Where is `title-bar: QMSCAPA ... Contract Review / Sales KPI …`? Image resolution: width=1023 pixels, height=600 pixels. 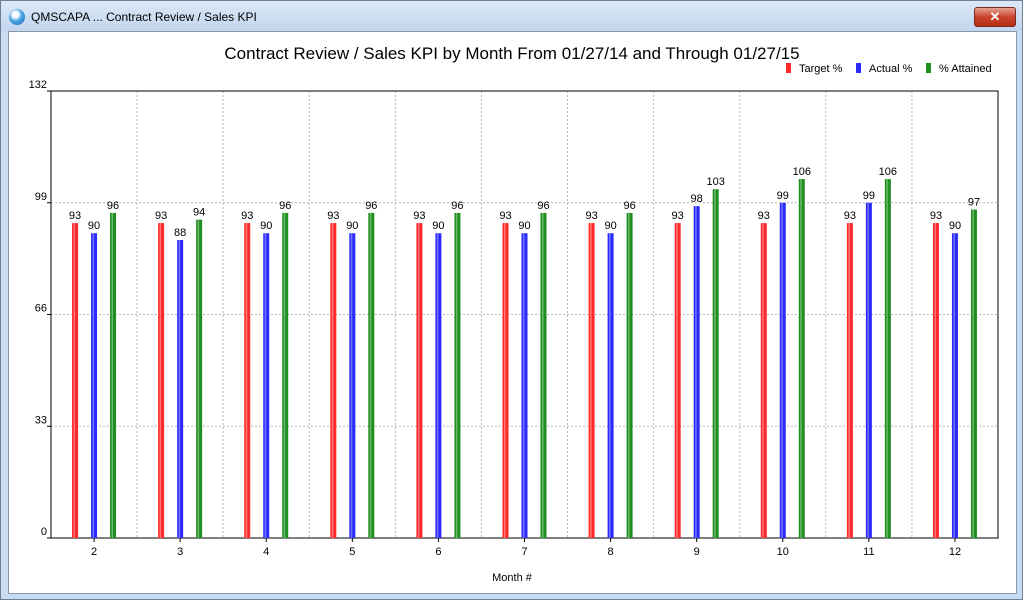
title-bar: QMSCAPA ... Contract Review / Sales KPI … is located at coordinates (511, 16).